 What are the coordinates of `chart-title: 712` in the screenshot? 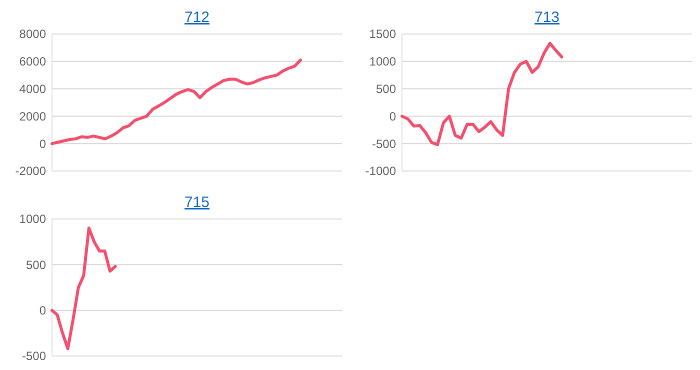 It's located at (197, 17).